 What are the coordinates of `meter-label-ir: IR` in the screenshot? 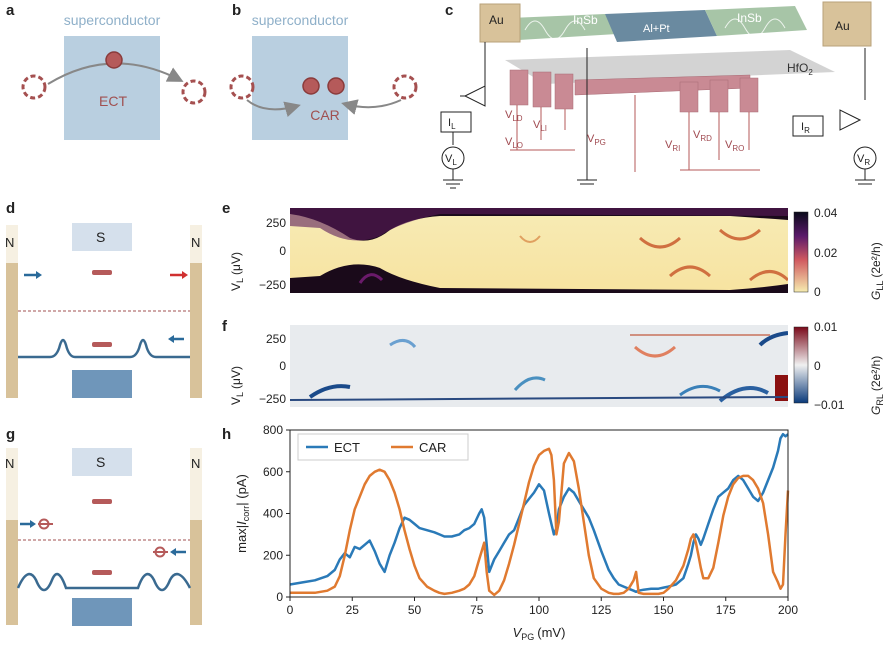 It's located at (805, 128).